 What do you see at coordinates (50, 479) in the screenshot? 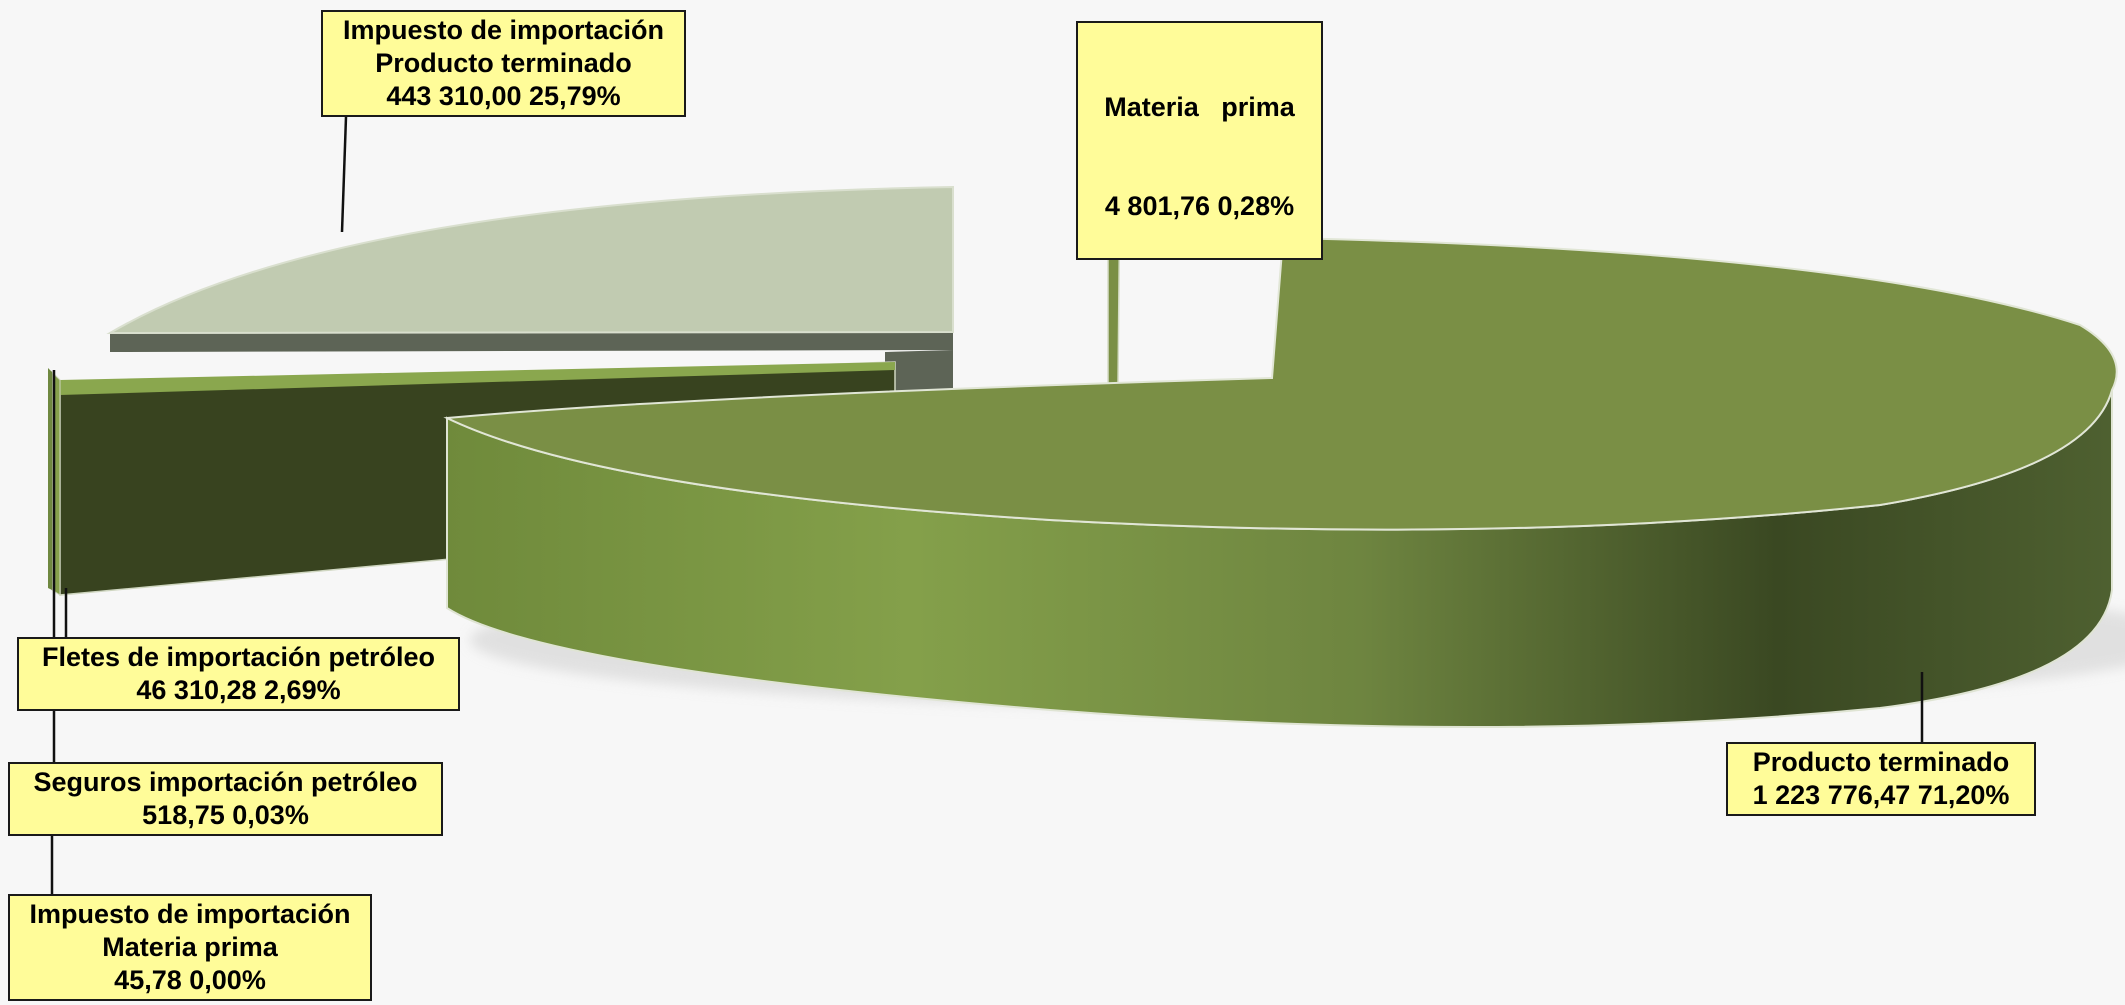
I see `slice-impuesto-materia-prima` at bounding box center [50, 479].